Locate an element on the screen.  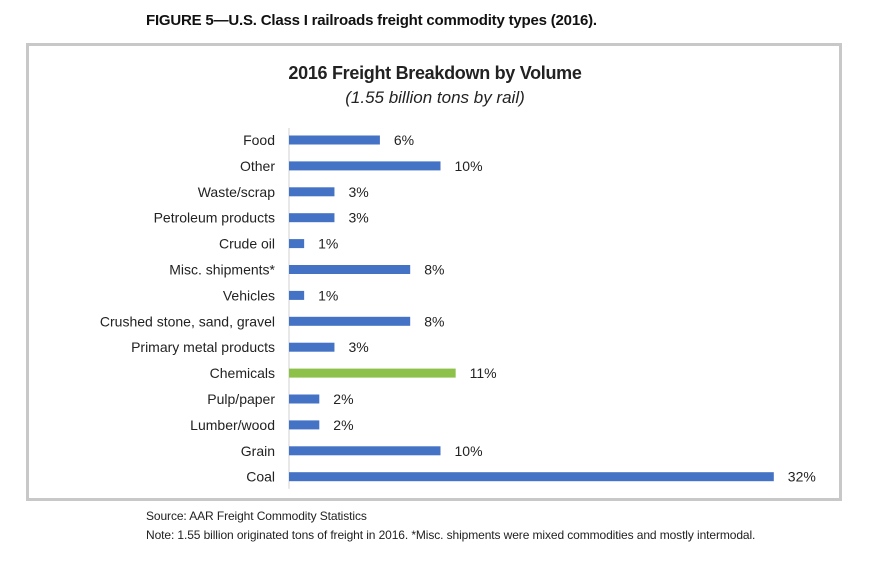
bar-primary-metal-products is located at coordinates (312, 347).